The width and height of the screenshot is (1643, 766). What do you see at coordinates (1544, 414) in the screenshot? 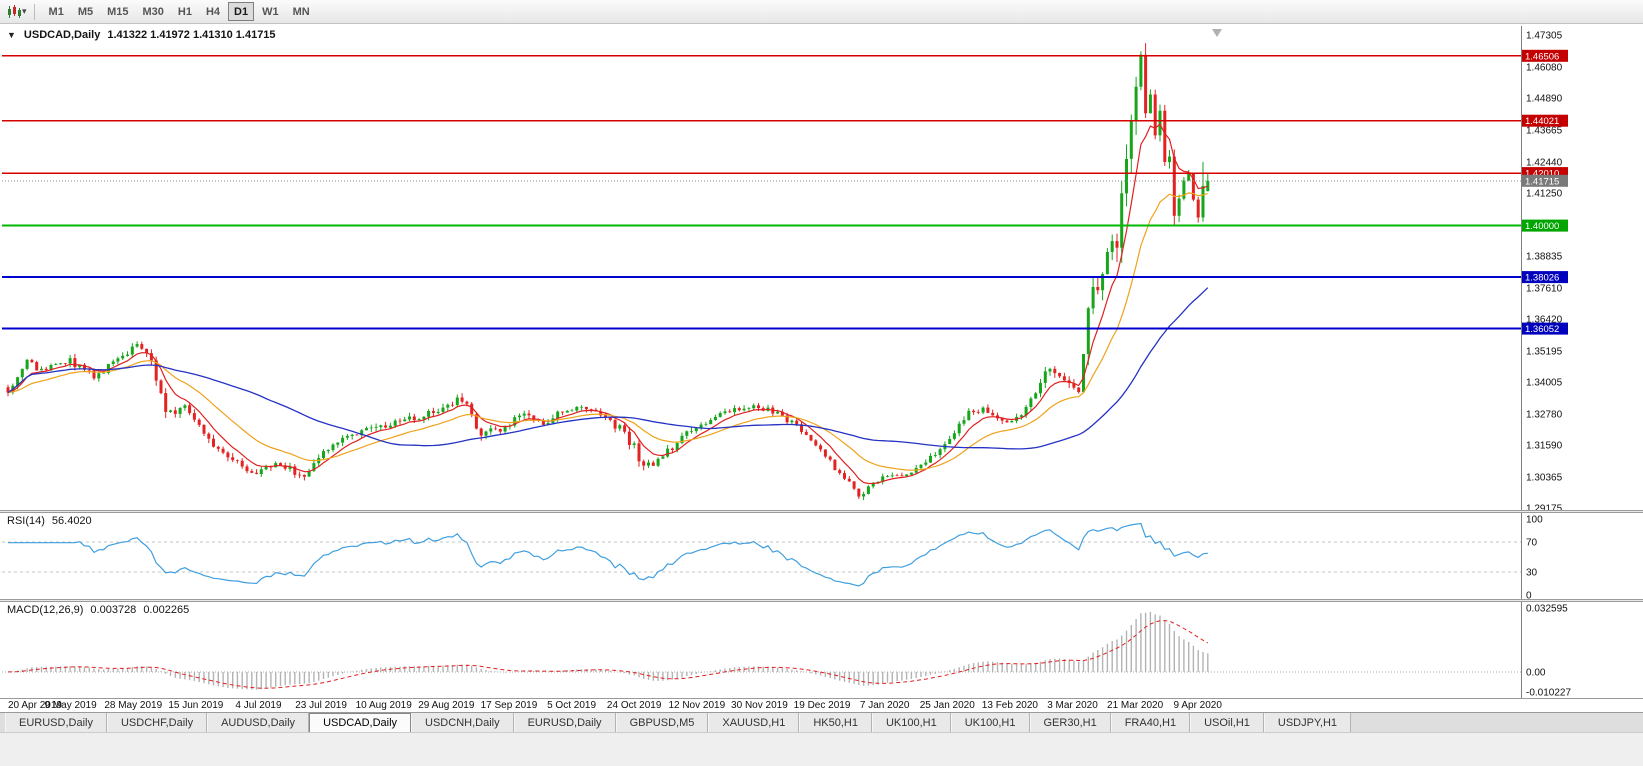
I see `price-axis-tick: 1.32780` at bounding box center [1544, 414].